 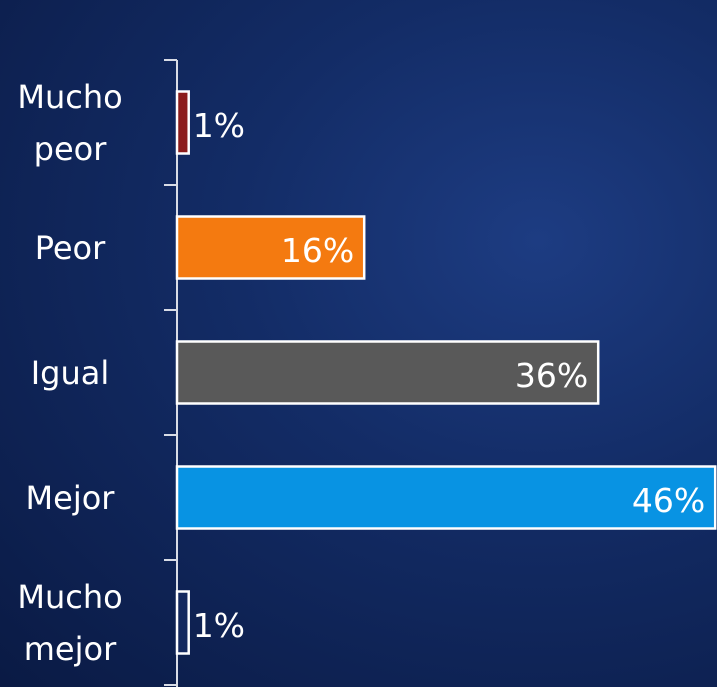 What do you see at coordinates (70, 122) in the screenshot?
I see `category-label: Mucho peor` at bounding box center [70, 122].